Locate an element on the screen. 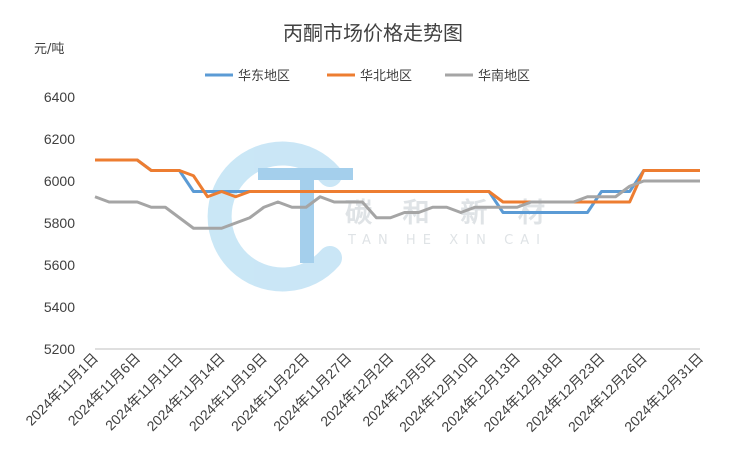 The width and height of the screenshot is (746, 465). watermark-arc-icon is located at coordinates (274, 216).